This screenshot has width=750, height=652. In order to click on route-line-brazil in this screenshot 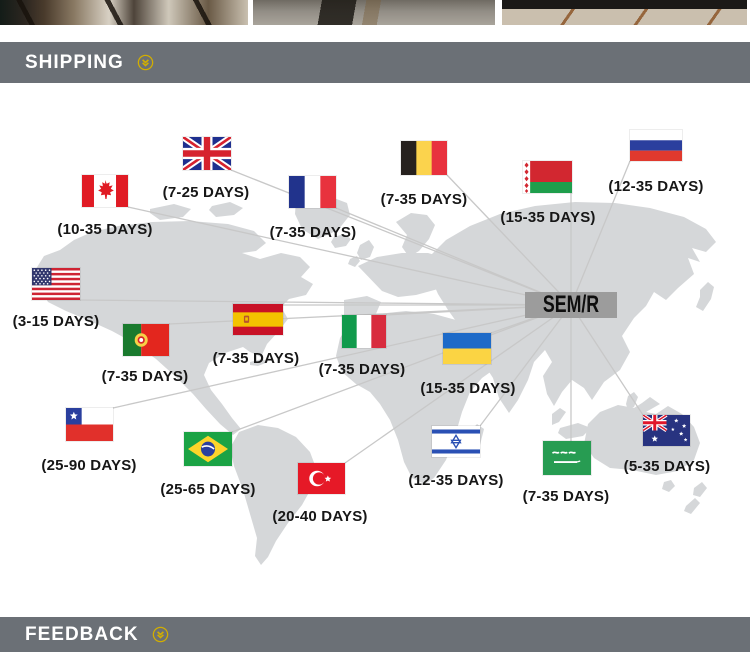, I will do `click(401, 368)`.